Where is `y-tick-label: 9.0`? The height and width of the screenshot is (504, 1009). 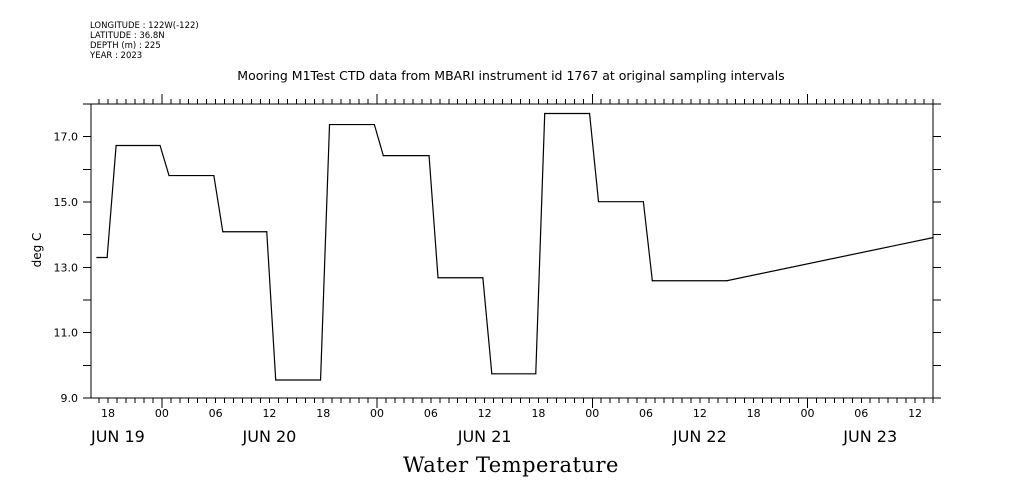
y-tick-label: 9.0 is located at coordinates (70, 398).